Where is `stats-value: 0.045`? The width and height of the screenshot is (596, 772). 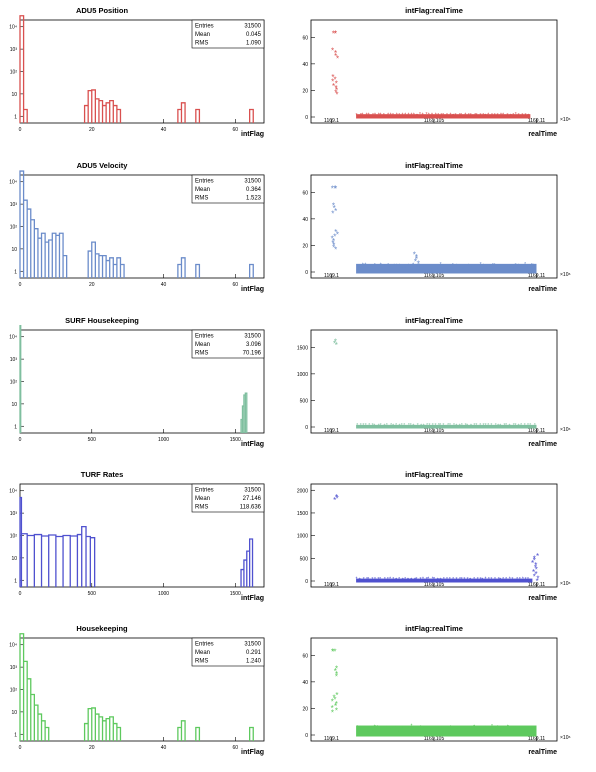 stats-value: 0.045 is located at coordinates (254, 35).